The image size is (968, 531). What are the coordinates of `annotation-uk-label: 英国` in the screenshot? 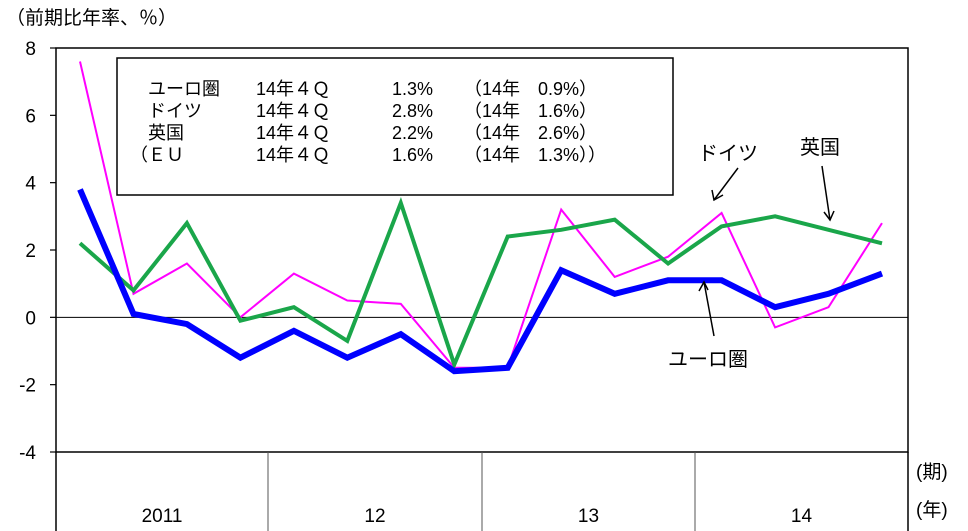 It's located at (820, 147).